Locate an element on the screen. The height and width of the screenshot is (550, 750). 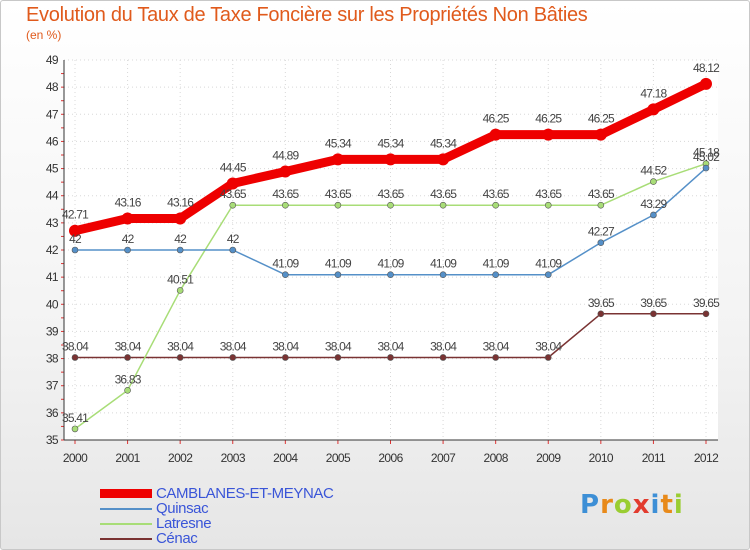
data-label: 43.29 is located at coordinates (653, 204).